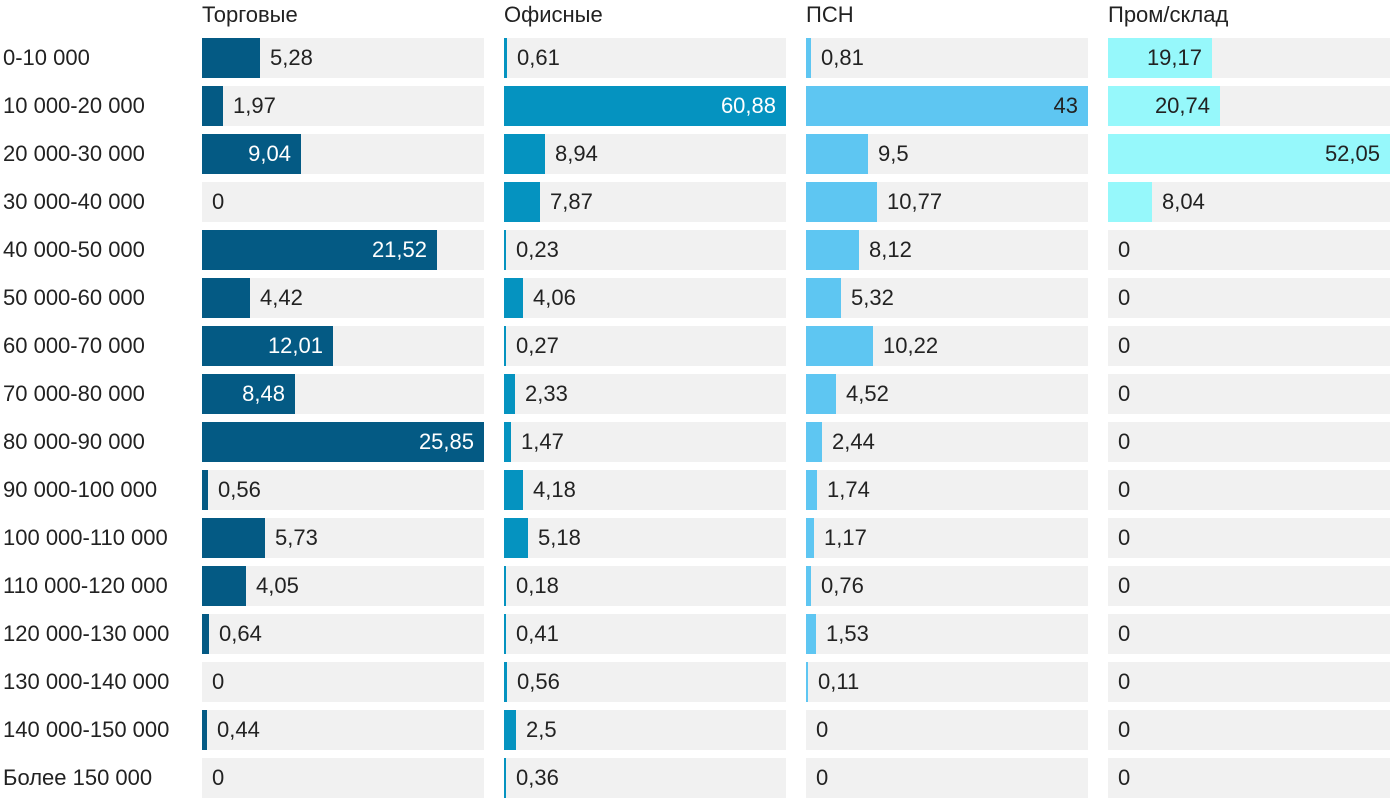 The image size is (1400, 798). Describe the element at coordinates (86, 681) in the screenshot. I see `row-label: 130 000-140 000` at that location.